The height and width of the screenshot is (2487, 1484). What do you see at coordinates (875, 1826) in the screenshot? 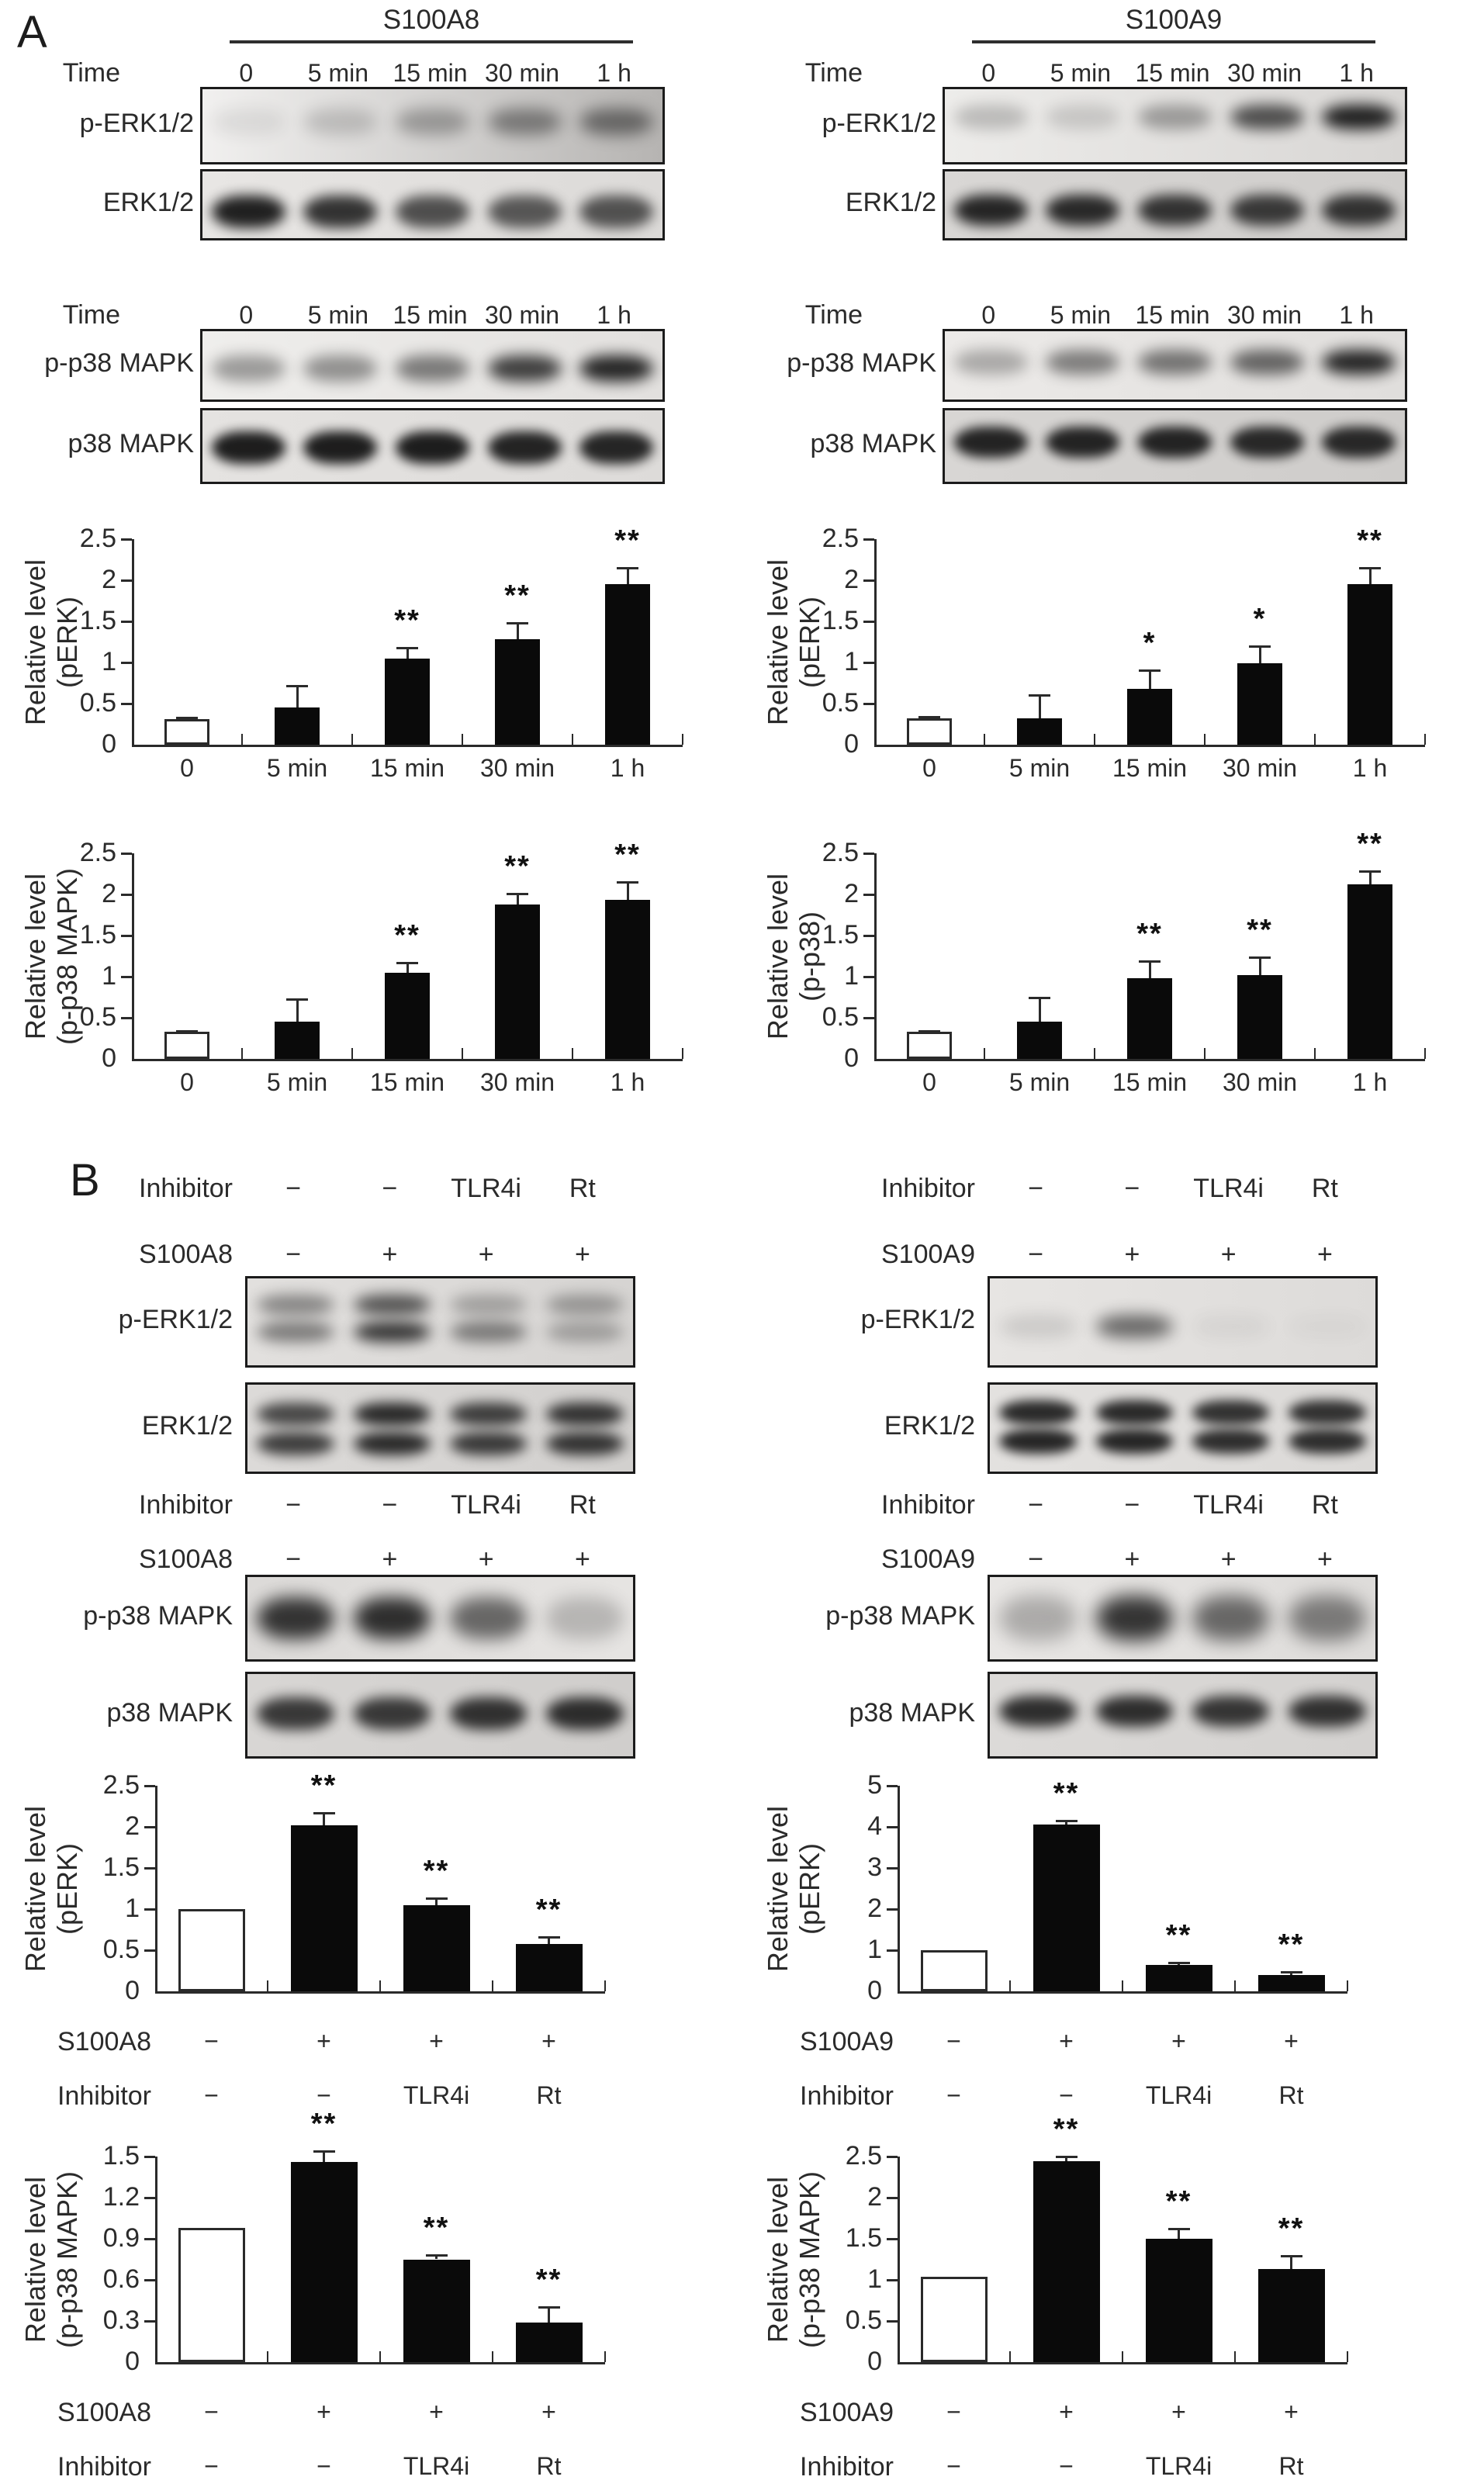
I see `y-tick-label: 4` at bounding box center [875, 1826].